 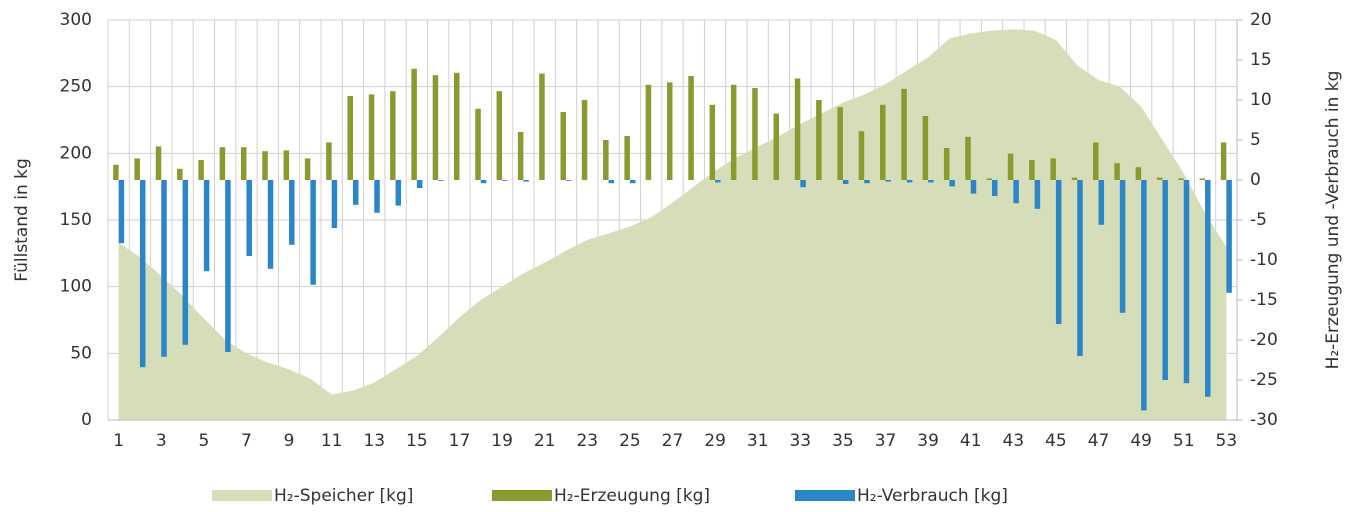 I want to click on y2-tick-label: 10, so click(x=1261, y=100).